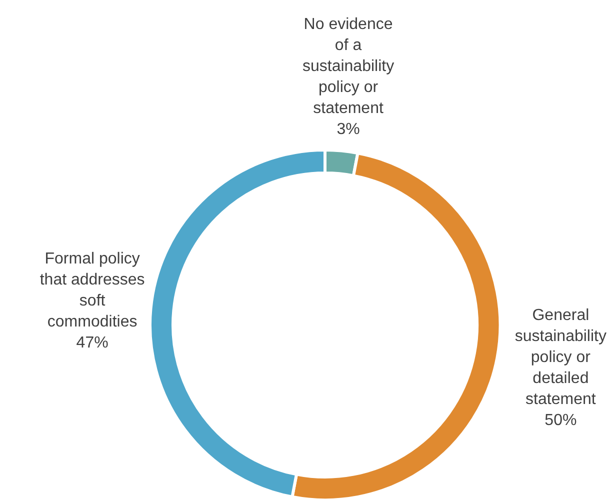  Describe the element at coordinates (560, 420) in the screenshot. I see `data-label: 50%` at that location.